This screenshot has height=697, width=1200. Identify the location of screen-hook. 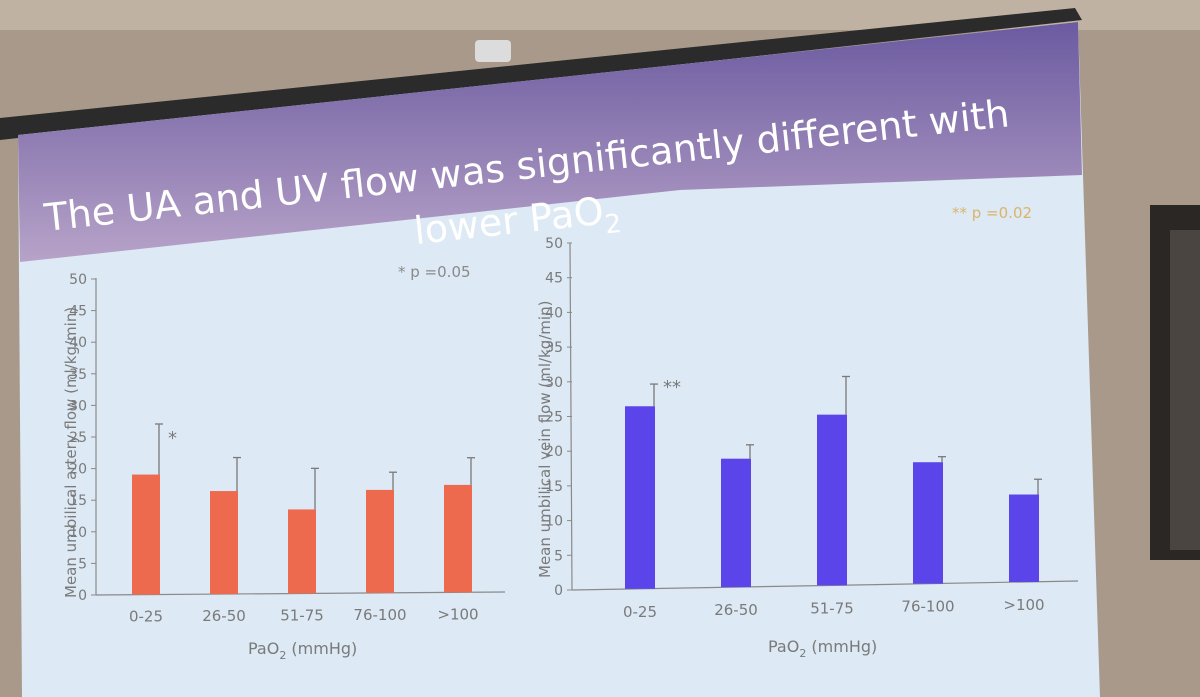
(493, 51).